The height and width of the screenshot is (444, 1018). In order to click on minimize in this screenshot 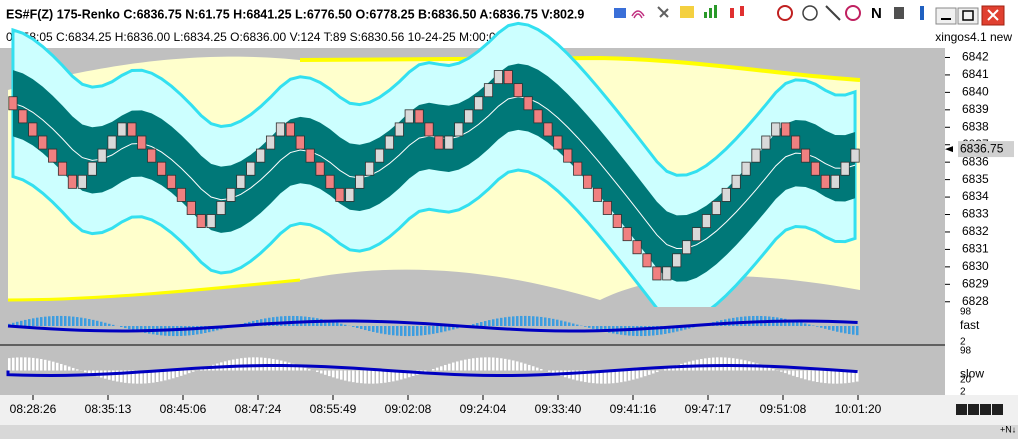, I will do `click(946, 16)`.